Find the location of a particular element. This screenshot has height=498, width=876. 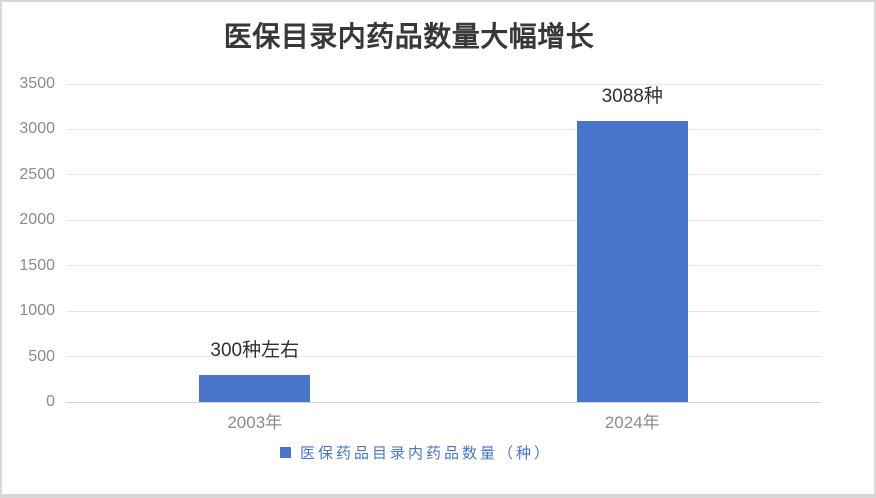

y-axis-tick-label: 2000 is located at coordinates (37, 220).